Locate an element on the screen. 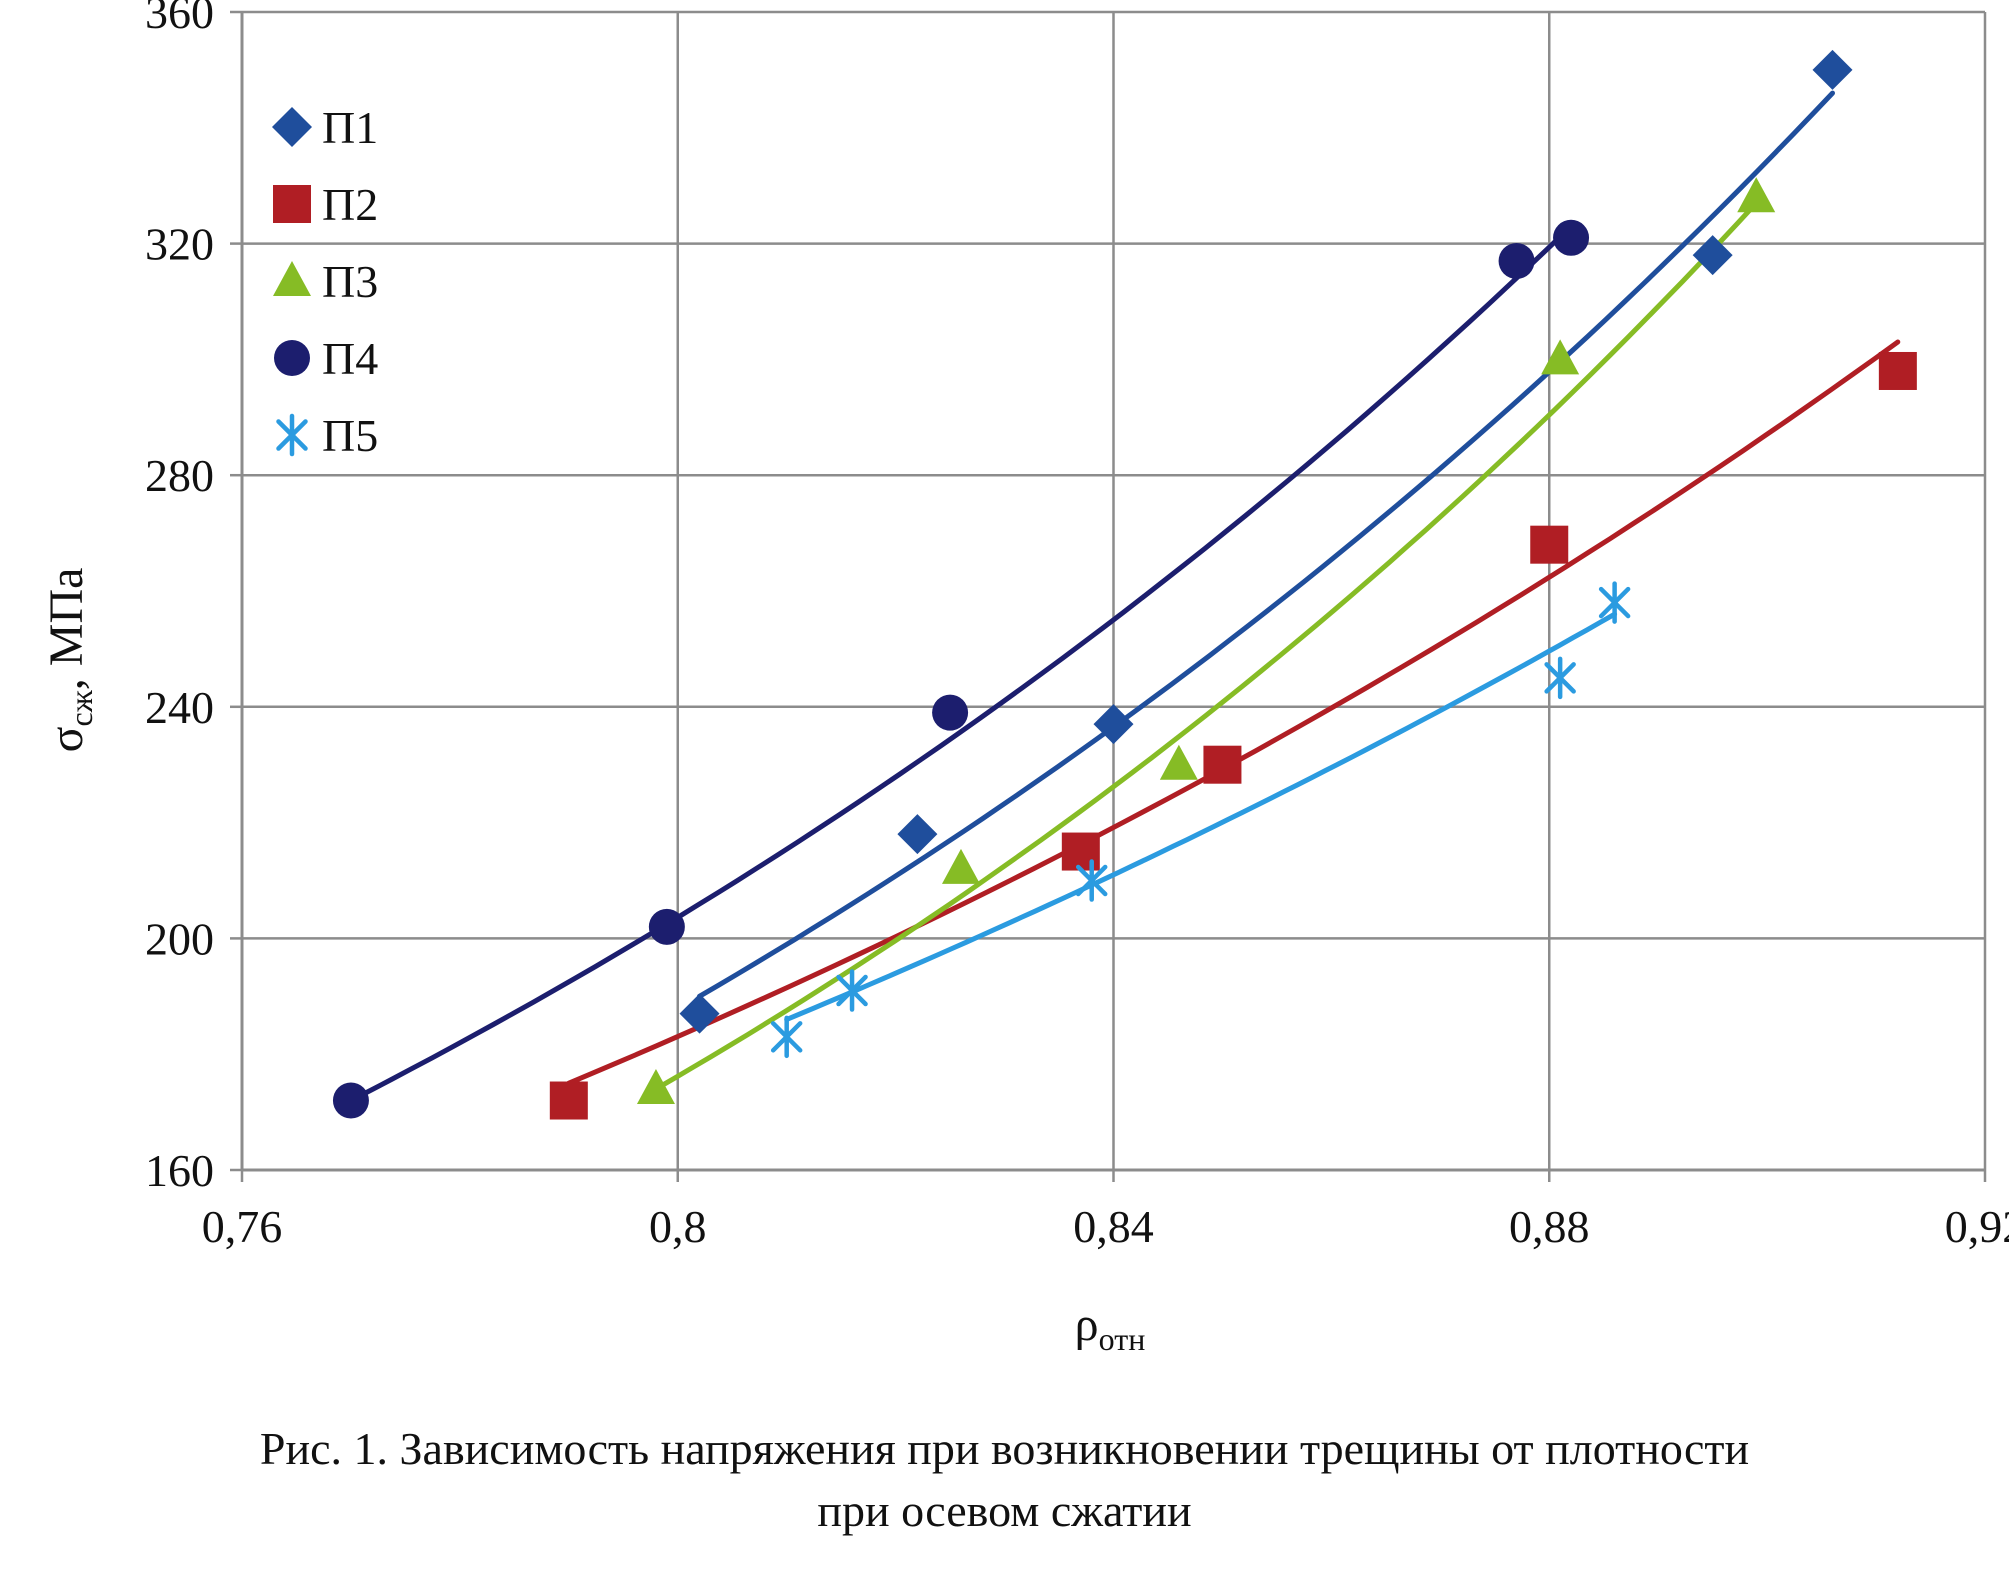  y-tick-labels: 160 200 240 280 320 360 is located at coordinates (179, 598).